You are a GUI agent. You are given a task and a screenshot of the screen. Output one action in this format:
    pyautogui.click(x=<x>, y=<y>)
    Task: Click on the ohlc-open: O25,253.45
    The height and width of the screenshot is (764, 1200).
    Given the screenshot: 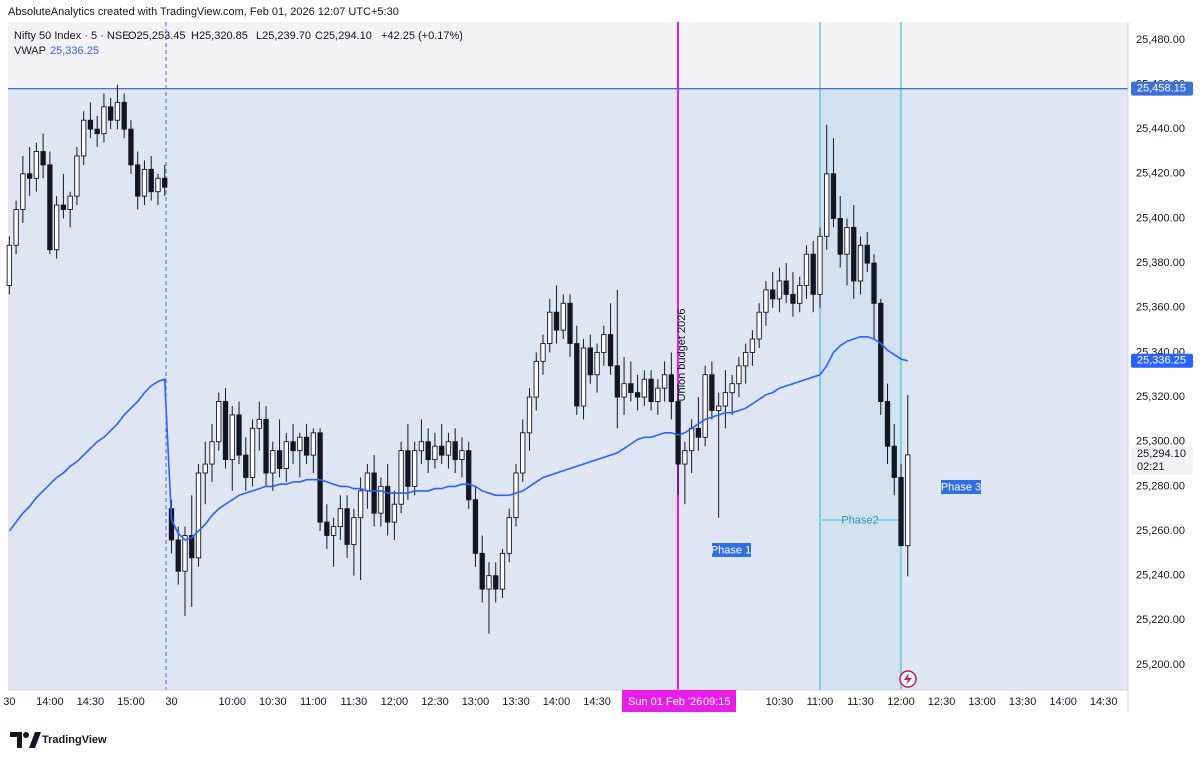 What is the action you would take?
    pyautogui.click(x=157, y=36)
    